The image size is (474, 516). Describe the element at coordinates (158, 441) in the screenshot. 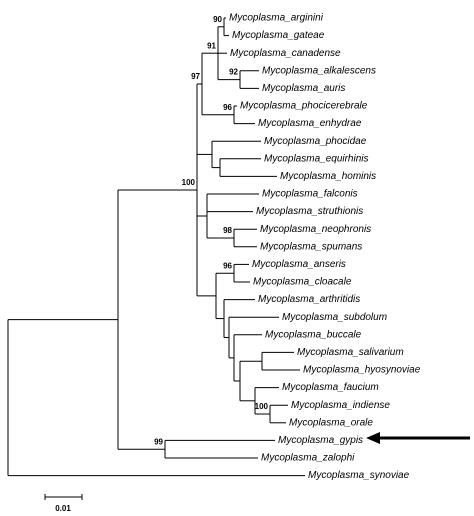

I see `bootstrap-value: 99` at that location.